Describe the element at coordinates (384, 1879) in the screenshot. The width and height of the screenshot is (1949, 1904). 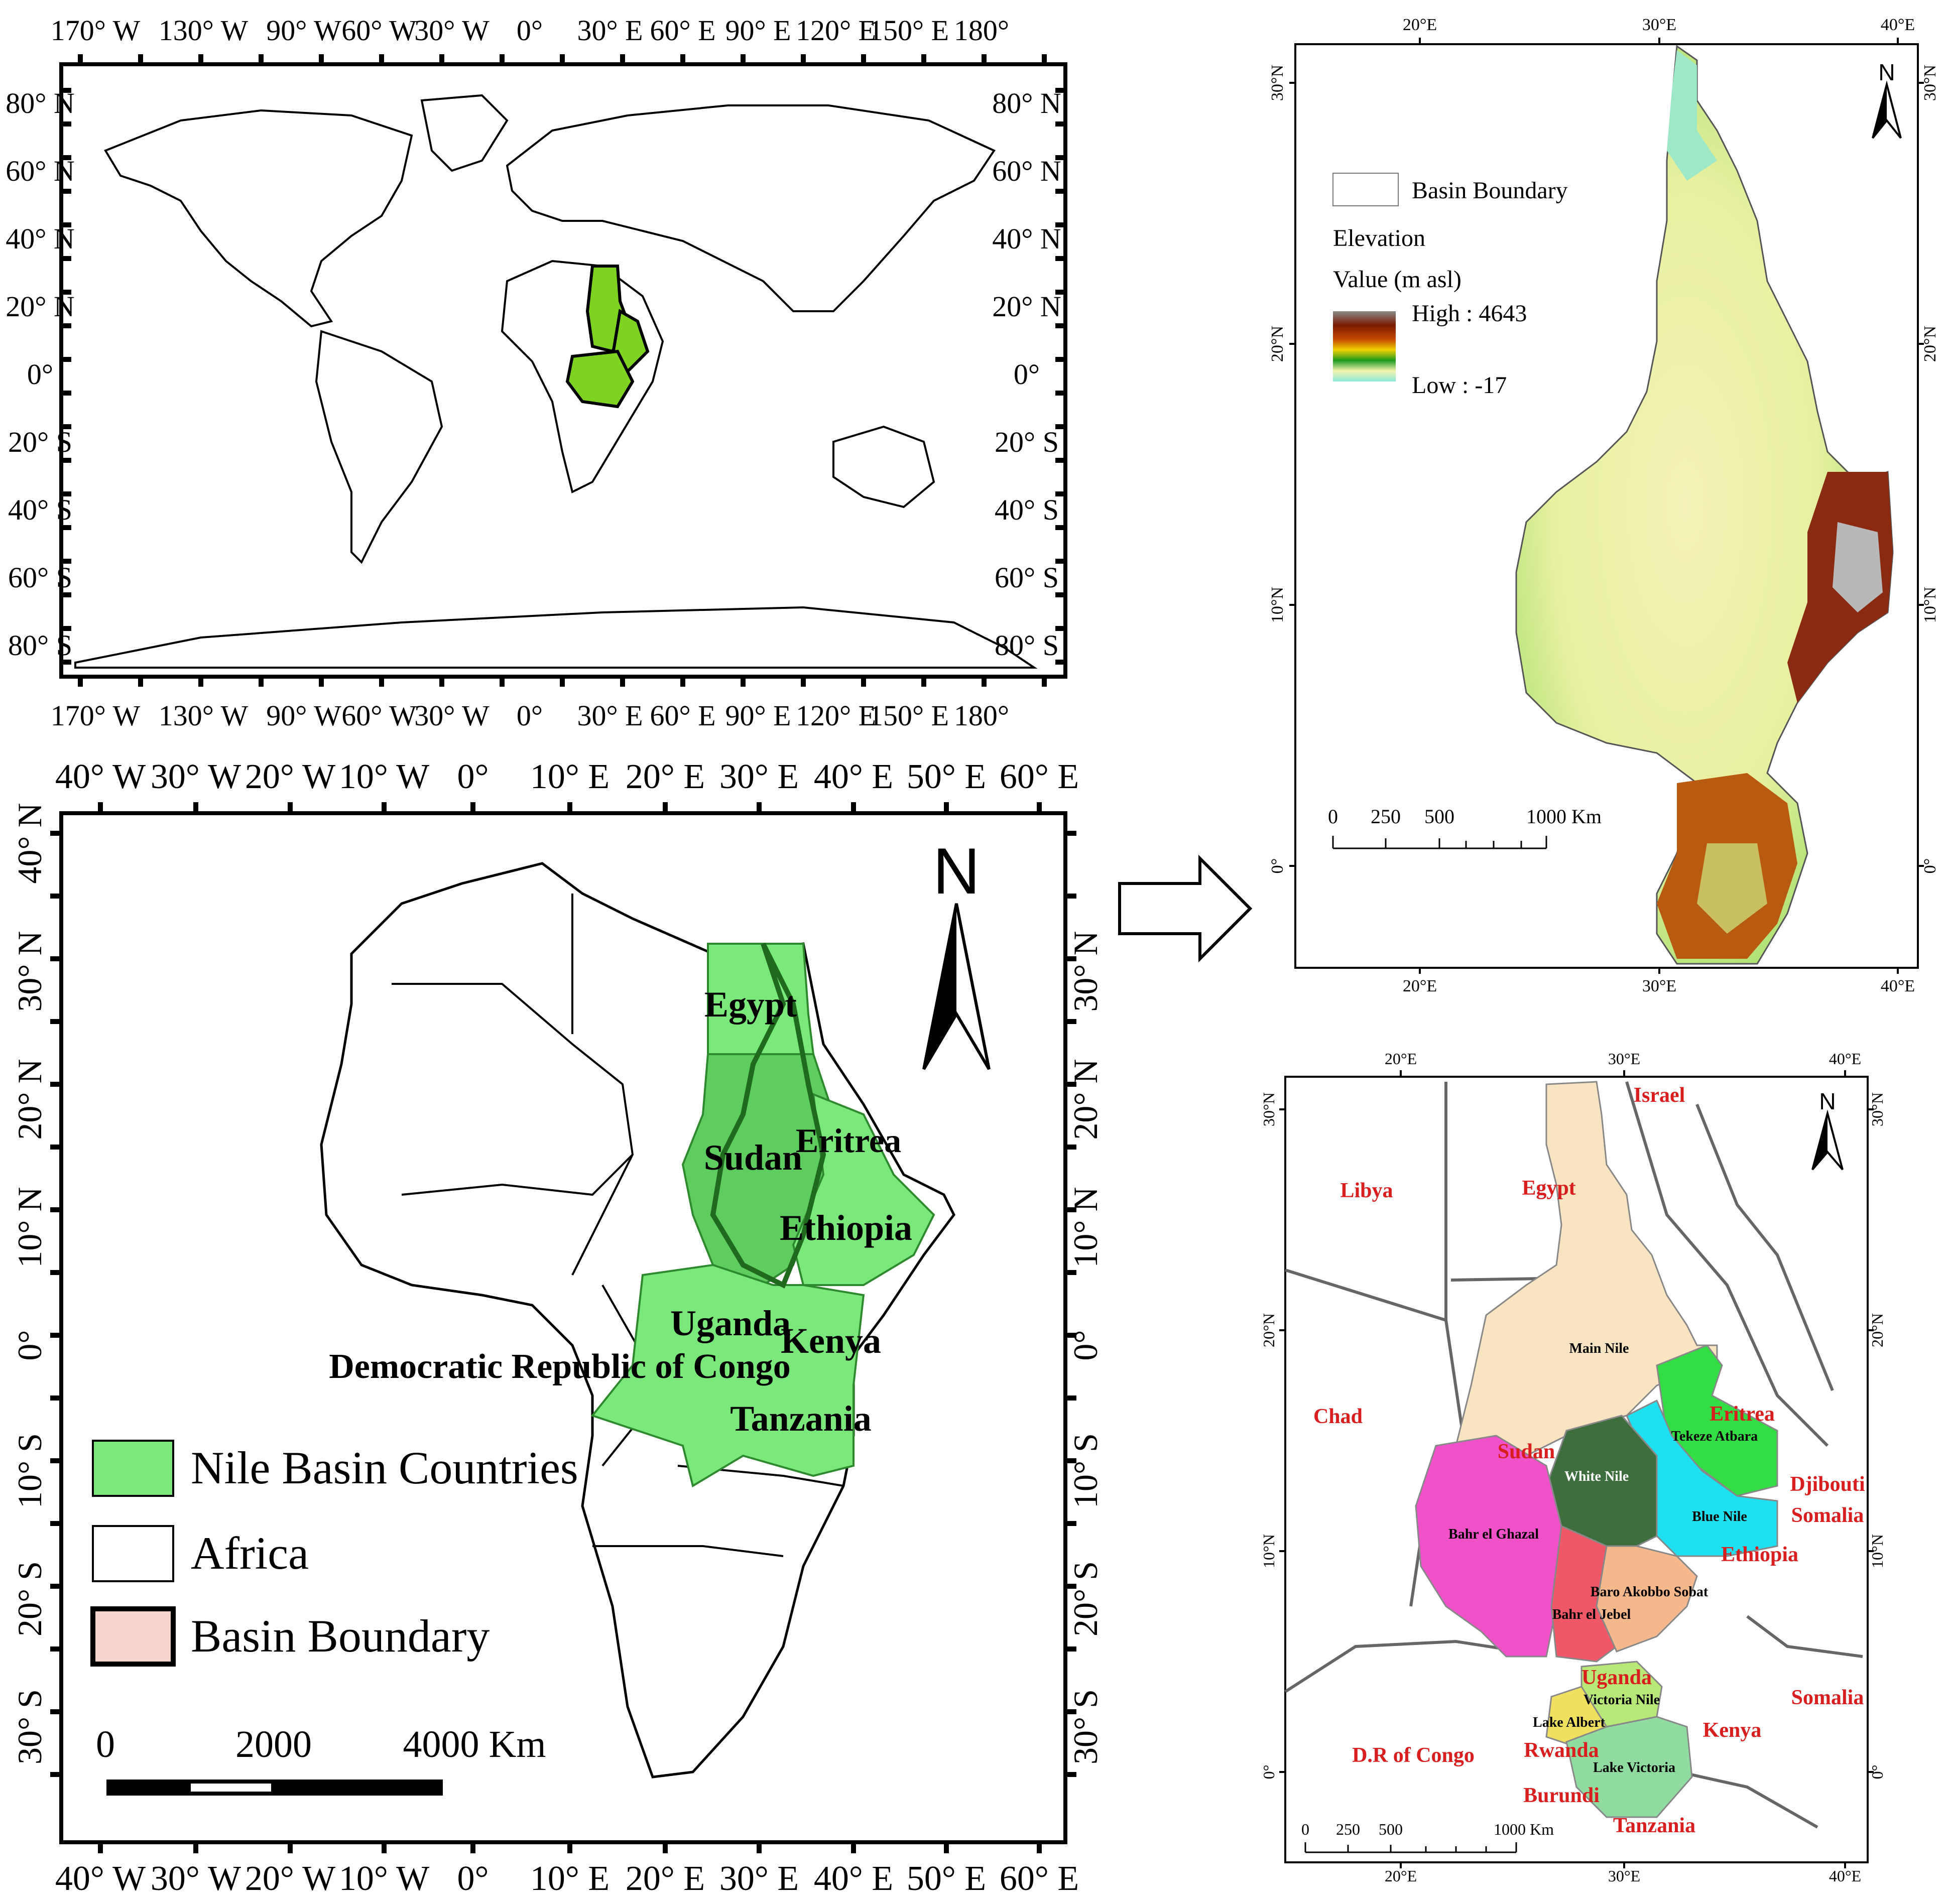
I see `africa-bottom-lon-label: 10° W` at that location.